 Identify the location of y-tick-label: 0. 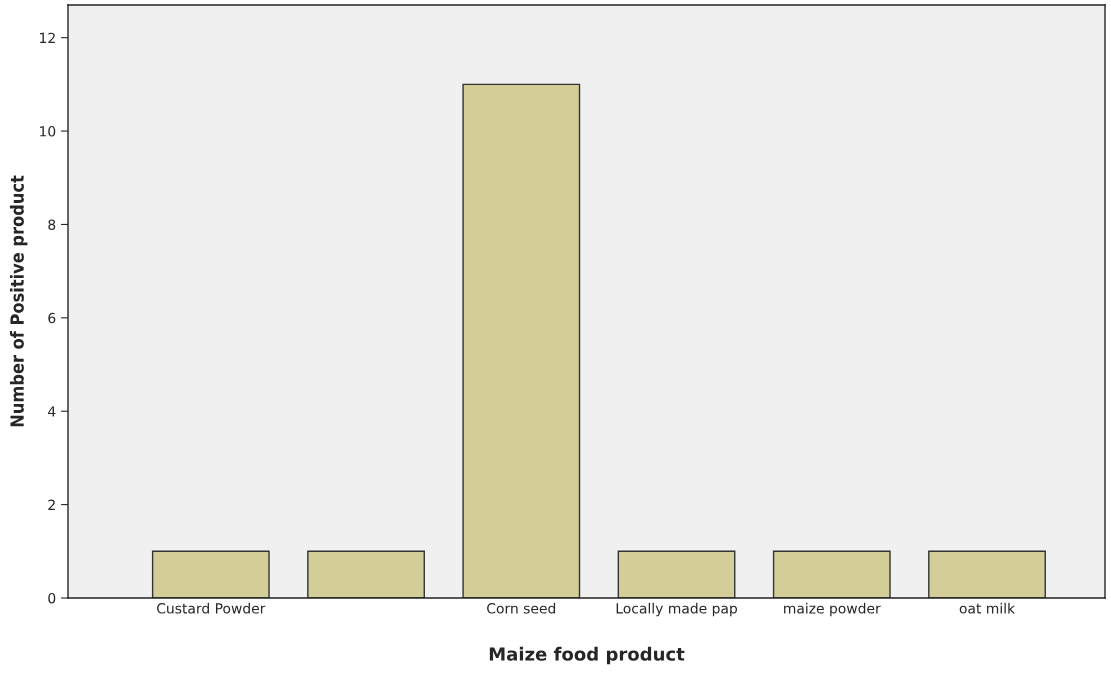
(52, 598).